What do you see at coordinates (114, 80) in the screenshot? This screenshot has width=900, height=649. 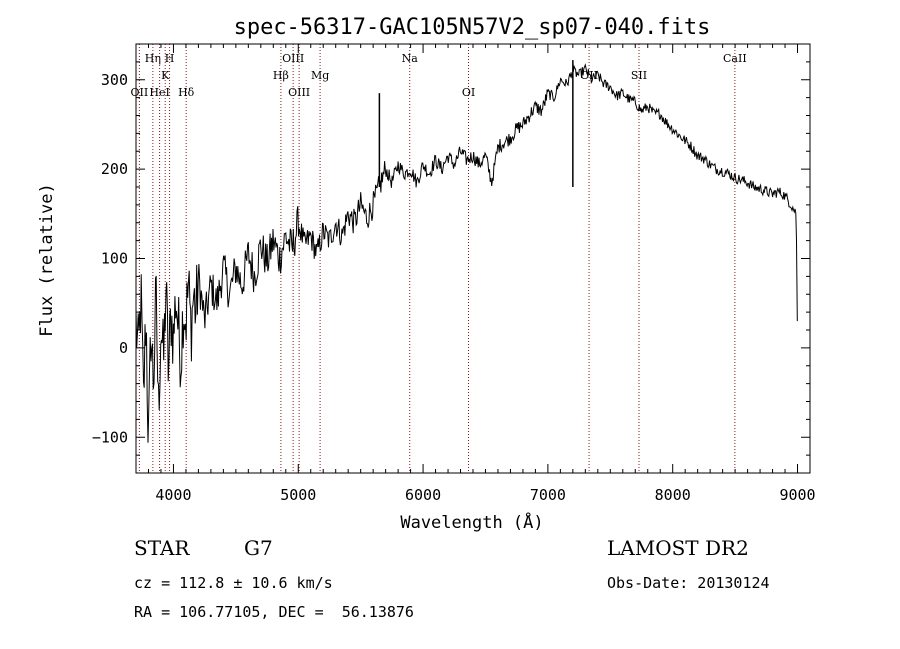 I see `y-tick-label: 300` at bounding box center [114, 80].